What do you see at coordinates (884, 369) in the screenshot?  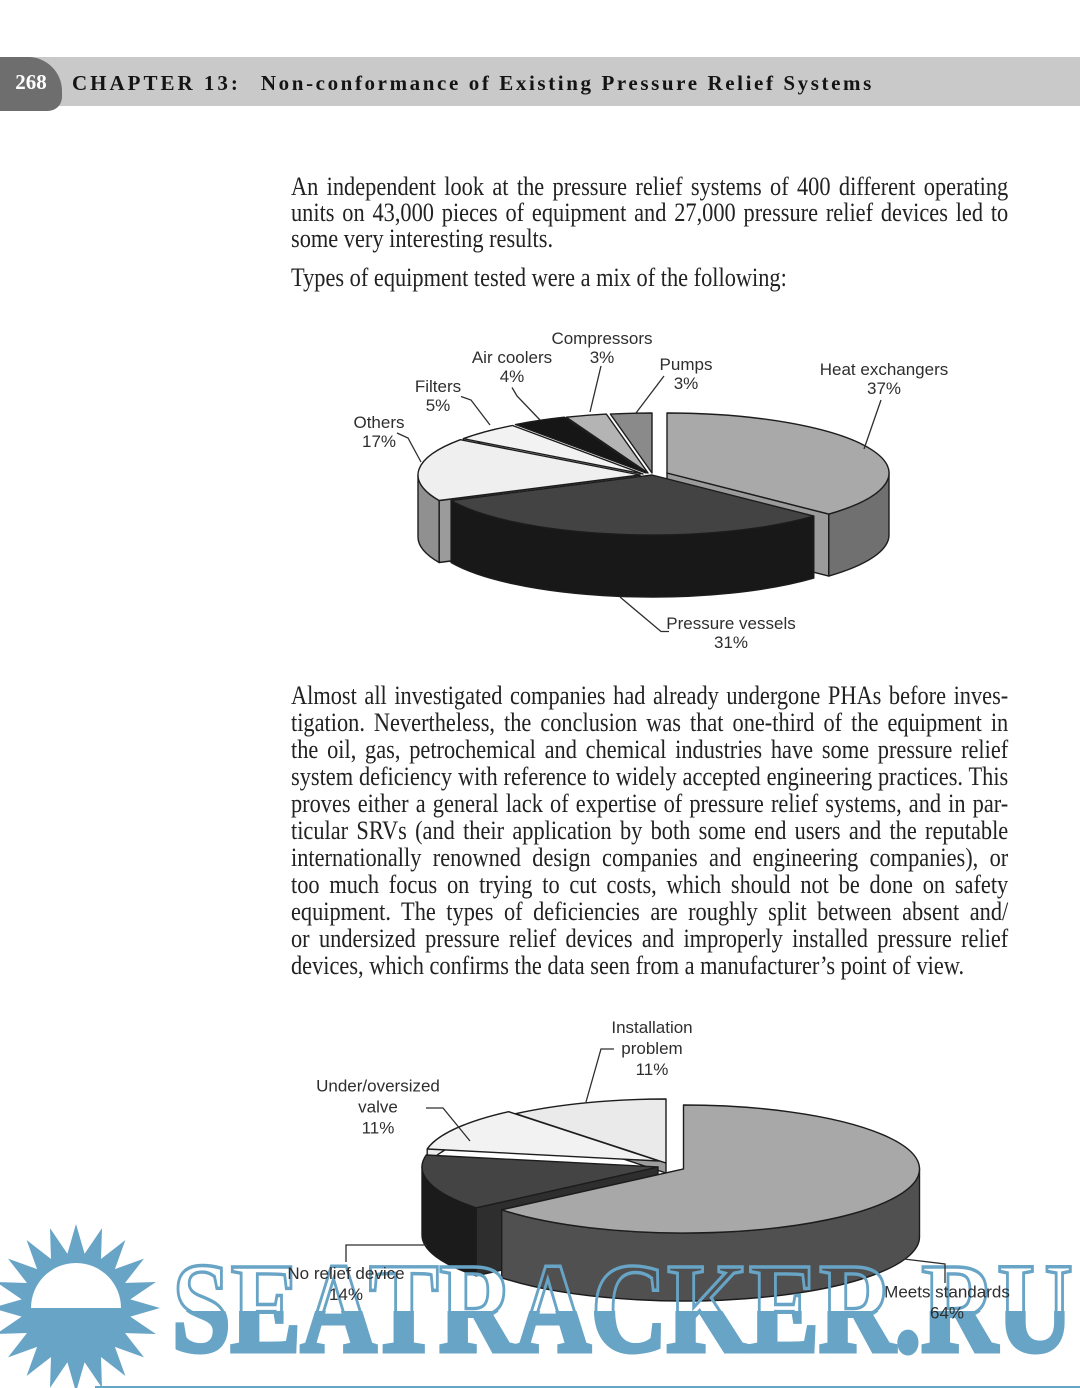 I see `svg-text: Heat exchangers` at bounding box center [884, 369].